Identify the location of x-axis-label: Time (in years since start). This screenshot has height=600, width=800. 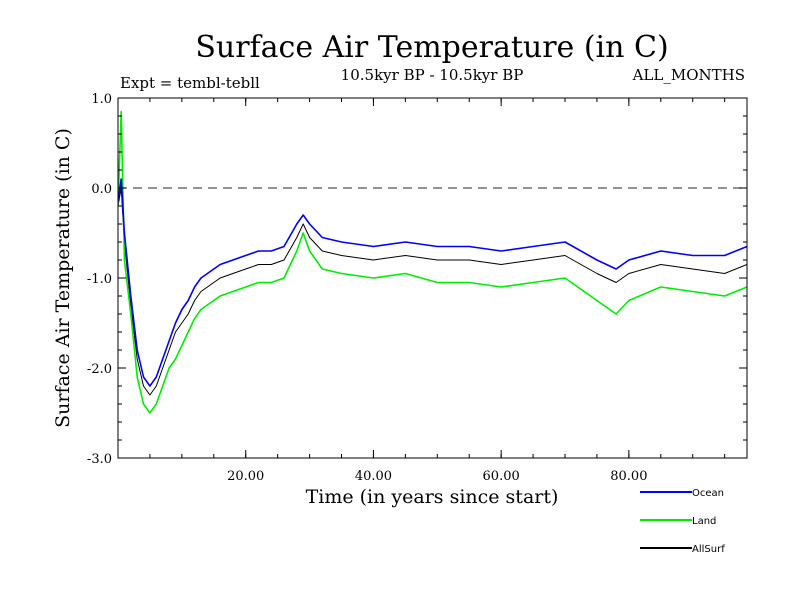
(432, 497).